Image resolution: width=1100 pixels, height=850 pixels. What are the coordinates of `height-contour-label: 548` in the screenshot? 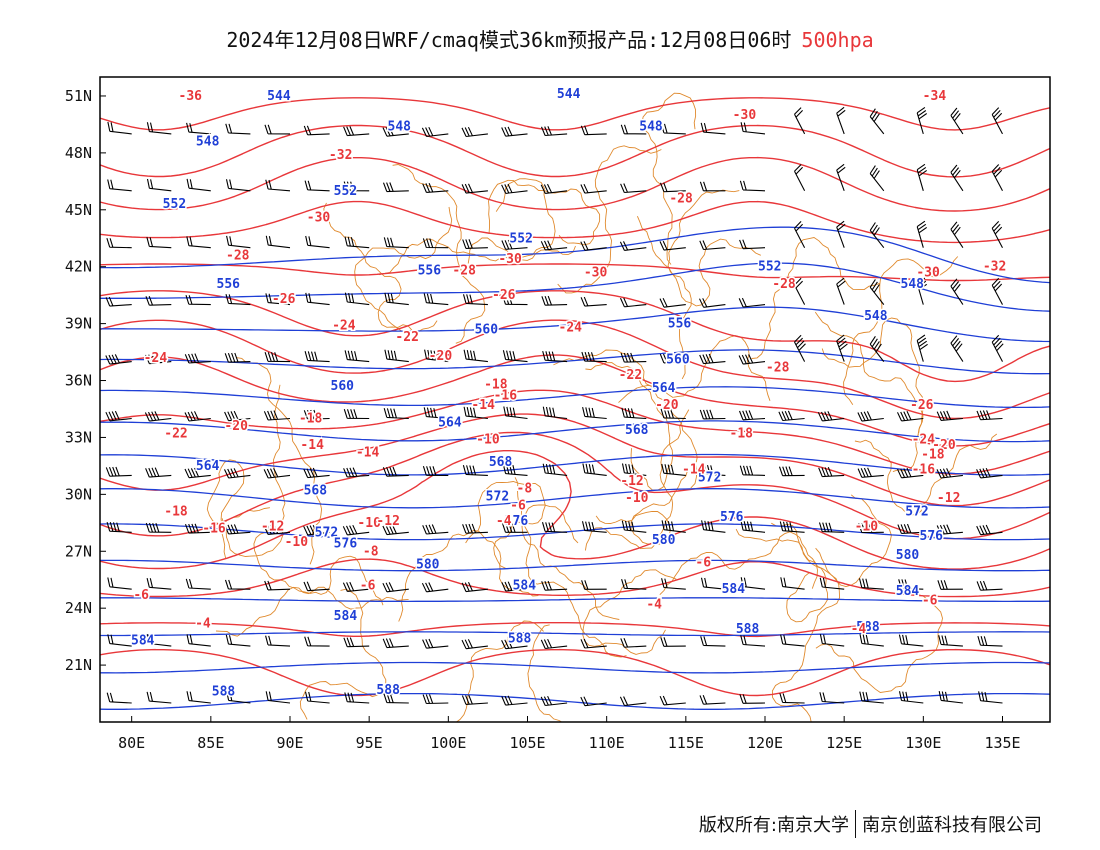 It's located at (913, 284).